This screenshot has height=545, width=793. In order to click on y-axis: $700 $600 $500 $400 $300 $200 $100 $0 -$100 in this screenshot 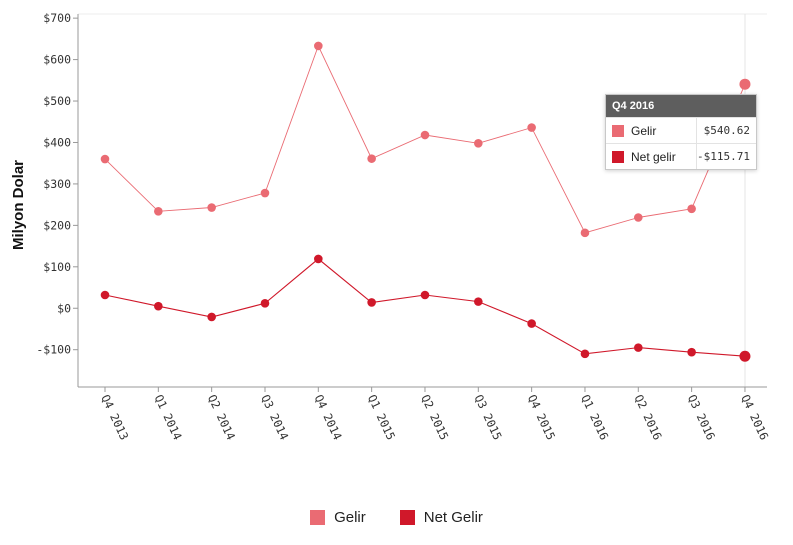, I will do `click(57, 199)`.